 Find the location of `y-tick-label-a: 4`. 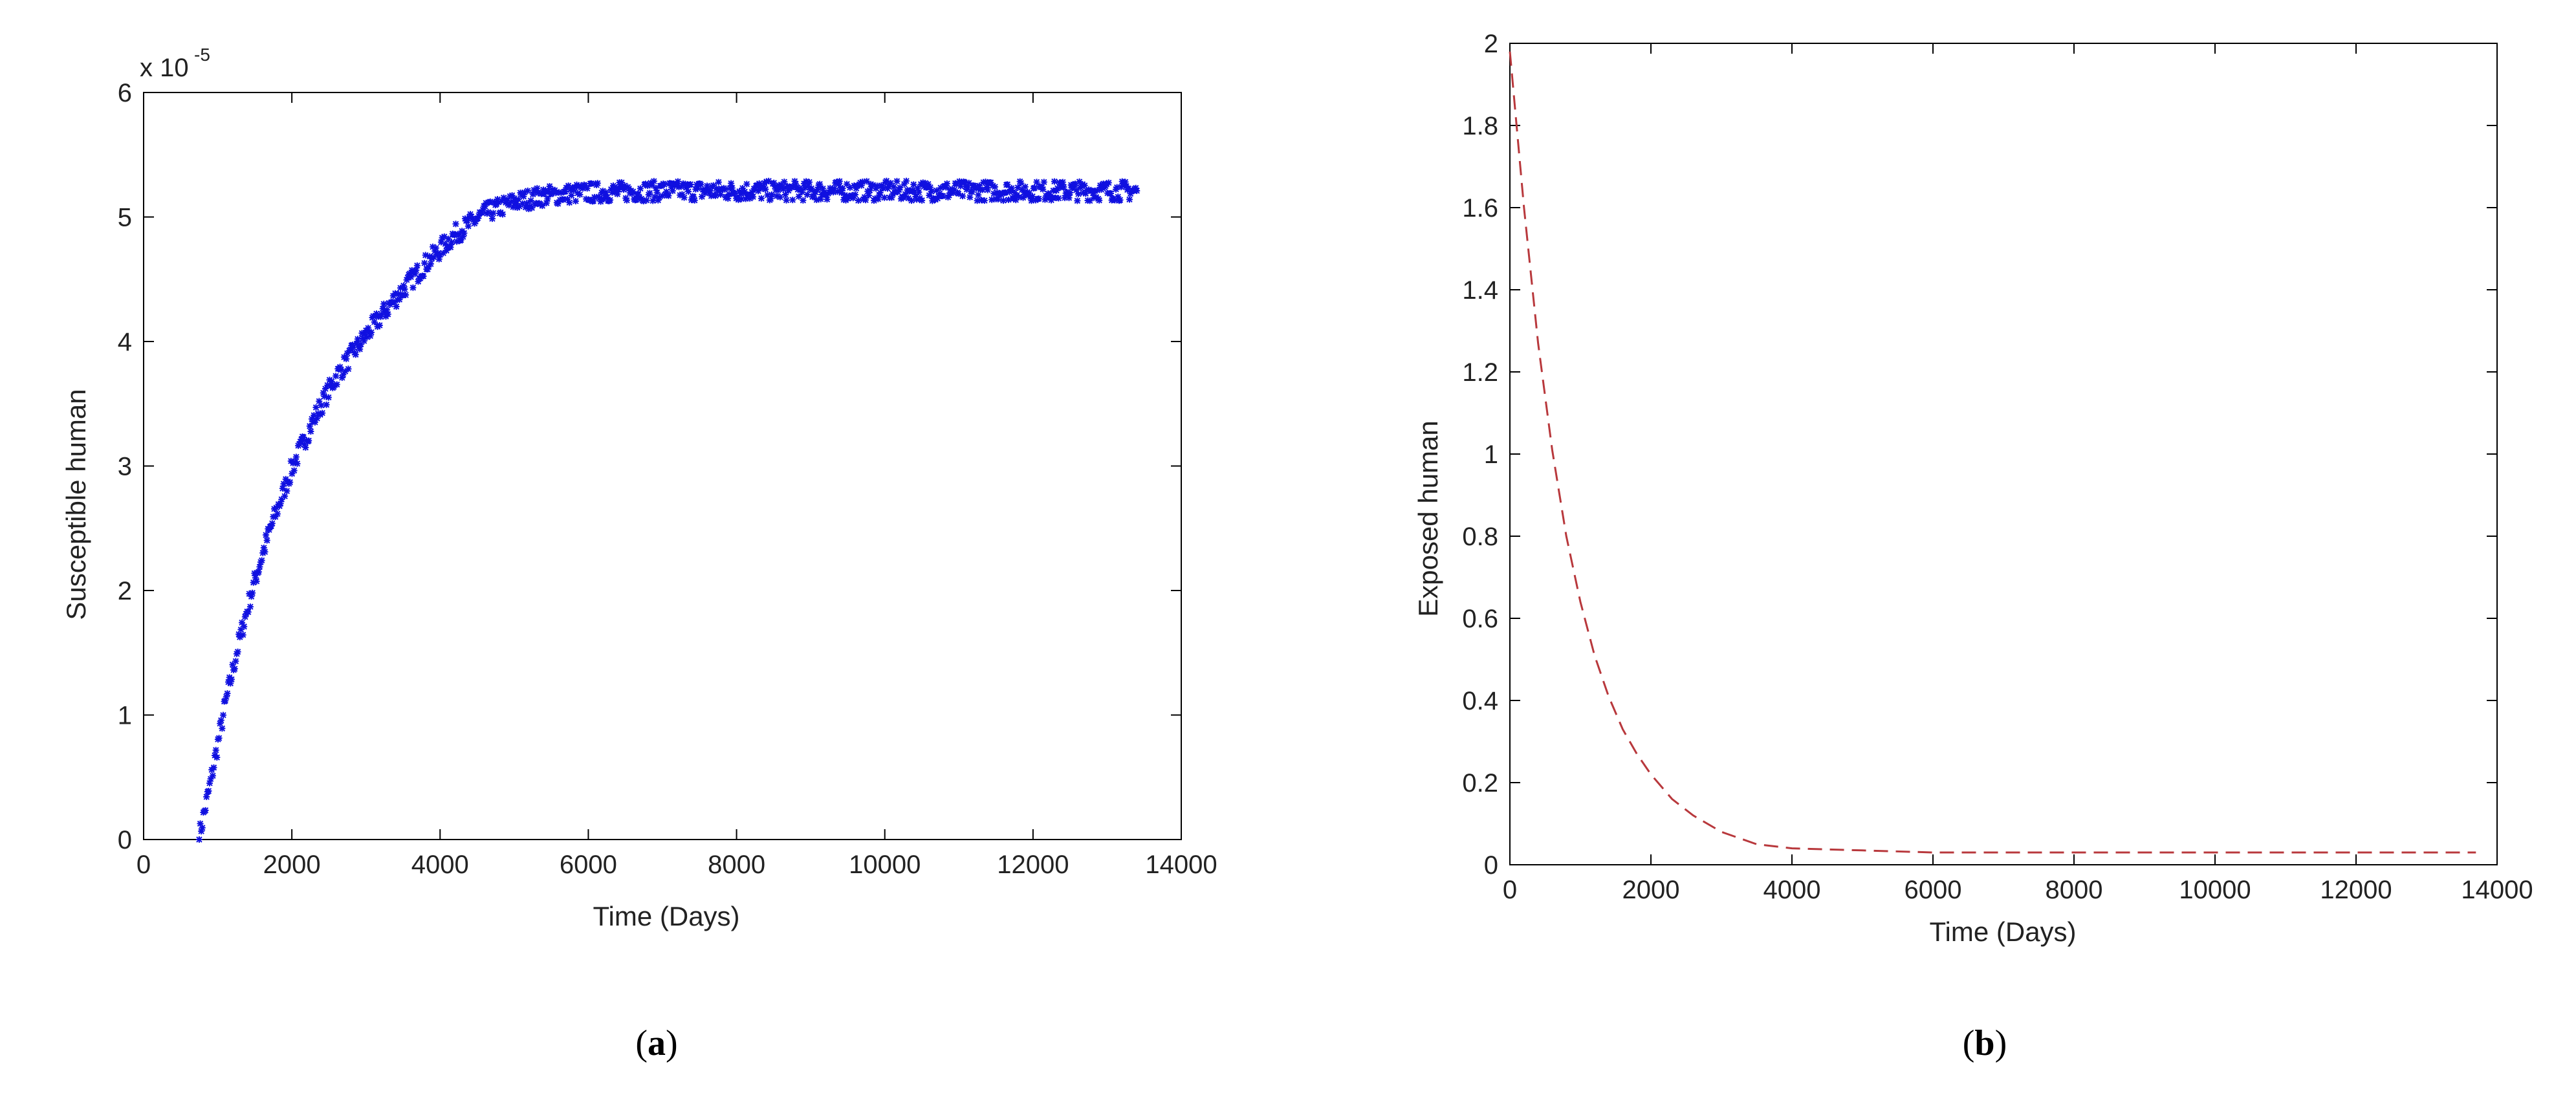

y-tick-label-a: 4 is located at coordinates (125, 342).